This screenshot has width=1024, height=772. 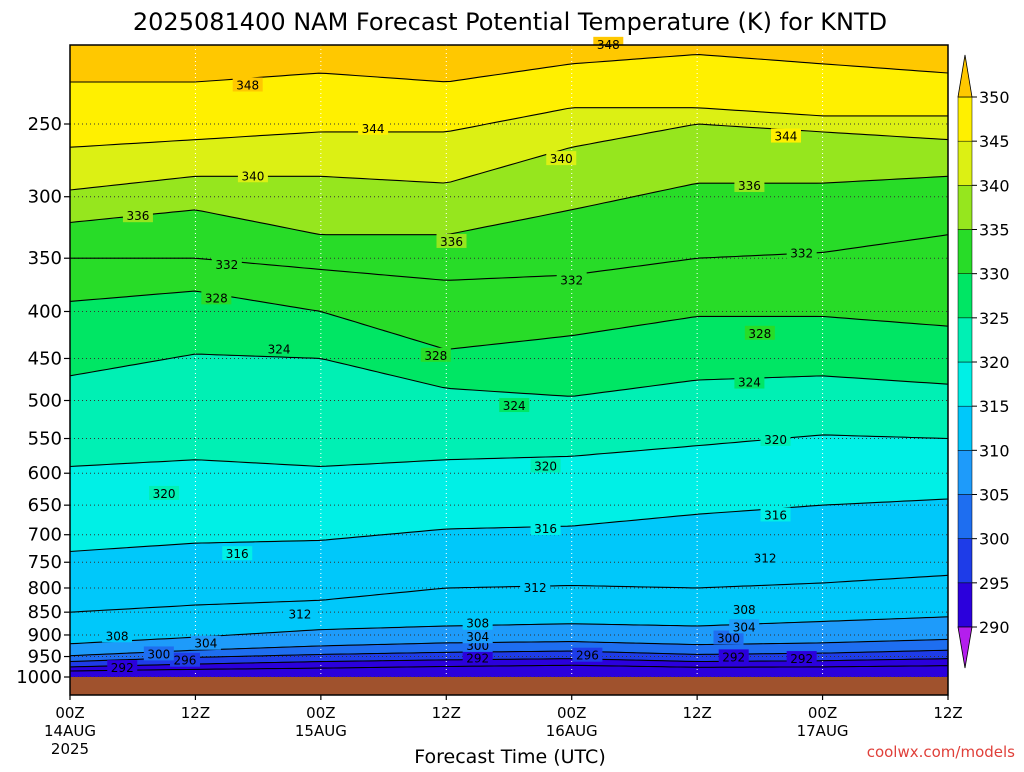 I want to click on y-tick-label: 350, so click(x=45, y=258).